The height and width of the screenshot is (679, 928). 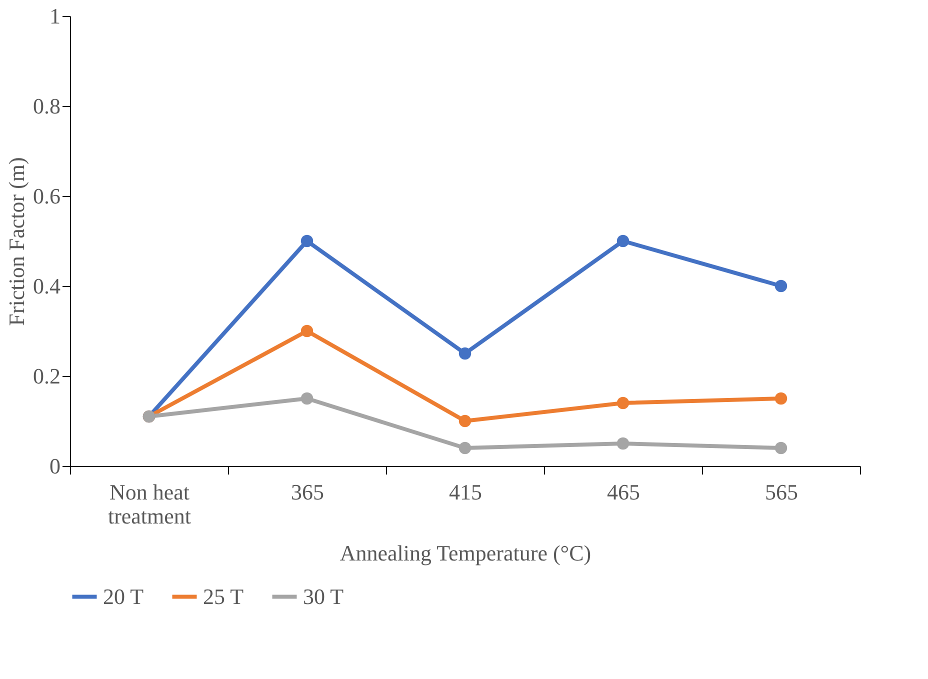 I want to click on y-tick-label: 0.4, so click(x=46, y=286).